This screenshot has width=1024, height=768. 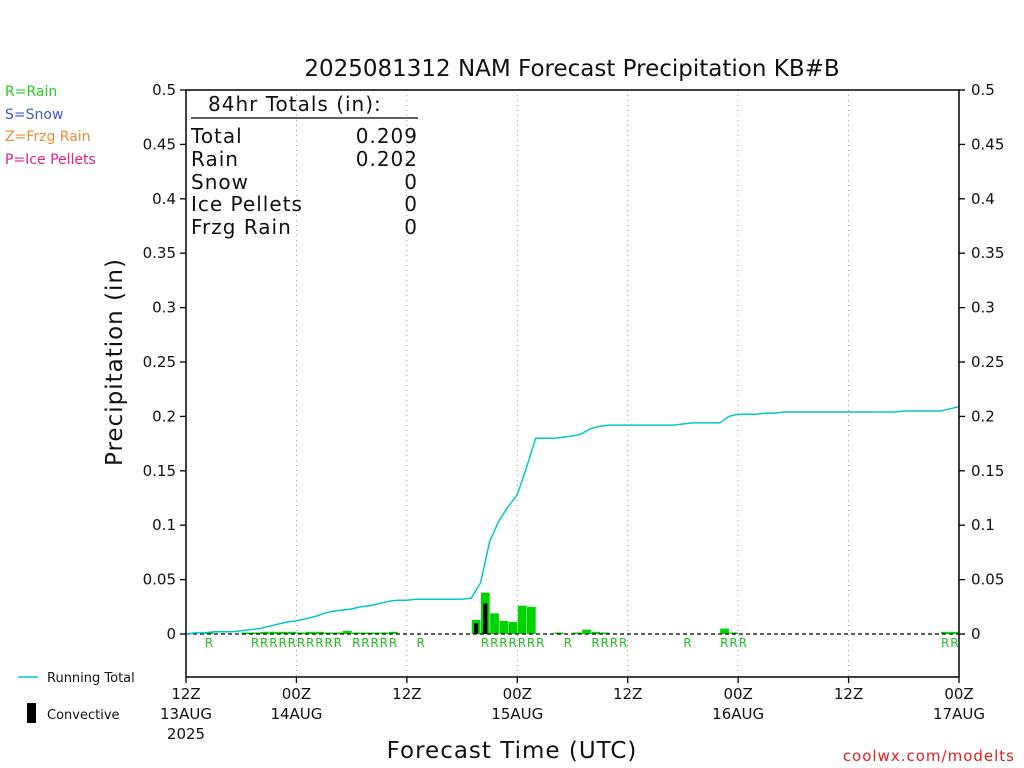 What do you see at coordinates (247, 204) in the screenshot?
I see `totals-label-ice-pellets: Ice Pellets` at bounding box center [247, 204].